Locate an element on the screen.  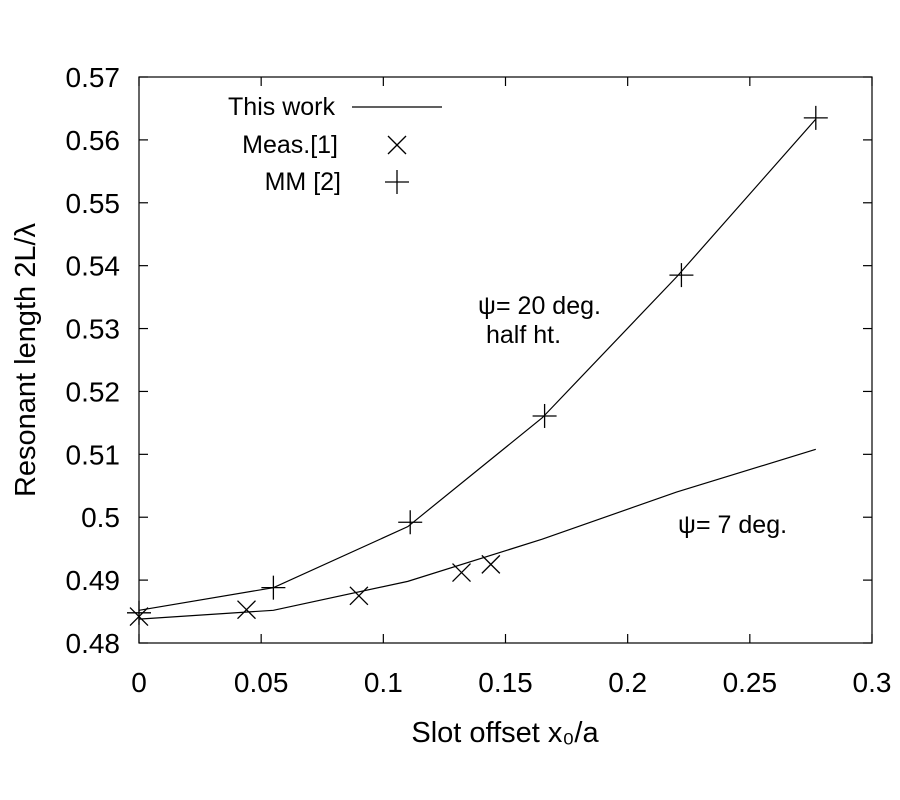
x-tick-labels: 0 0.05 0.1 0.15 0.2 0.25 0.3 is located at coordinates (511, 682).